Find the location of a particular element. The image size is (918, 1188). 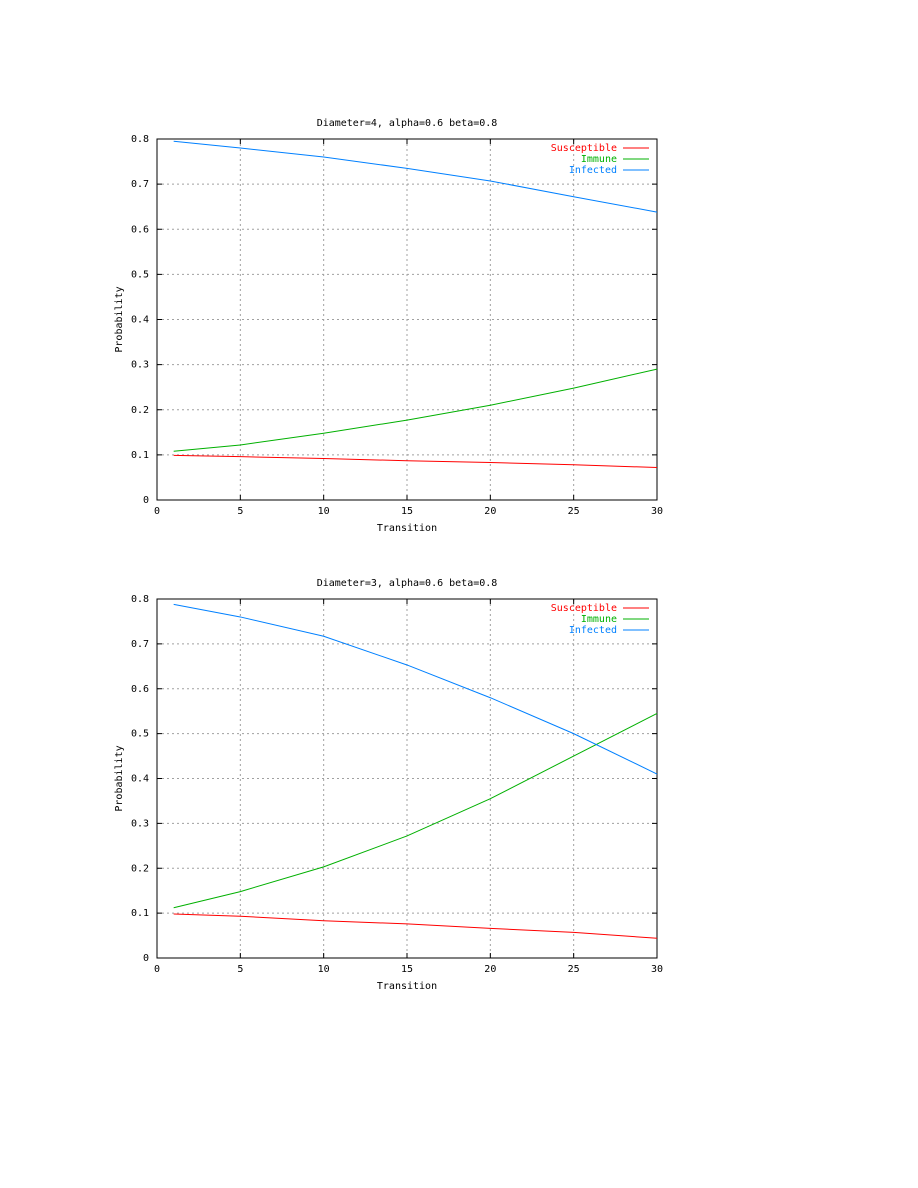

chart-title: Diameter=3, alpha=0.6 beta=0.8 is located at coordinates (407, 583).